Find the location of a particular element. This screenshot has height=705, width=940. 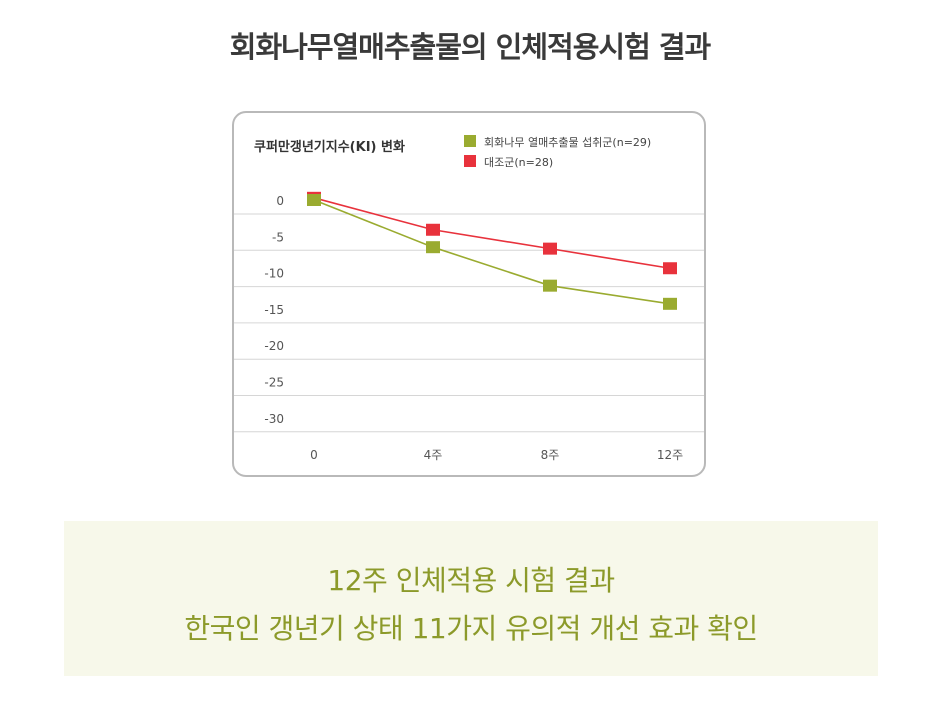

y-tick-label: -10 is located at coordinates (274, 274).